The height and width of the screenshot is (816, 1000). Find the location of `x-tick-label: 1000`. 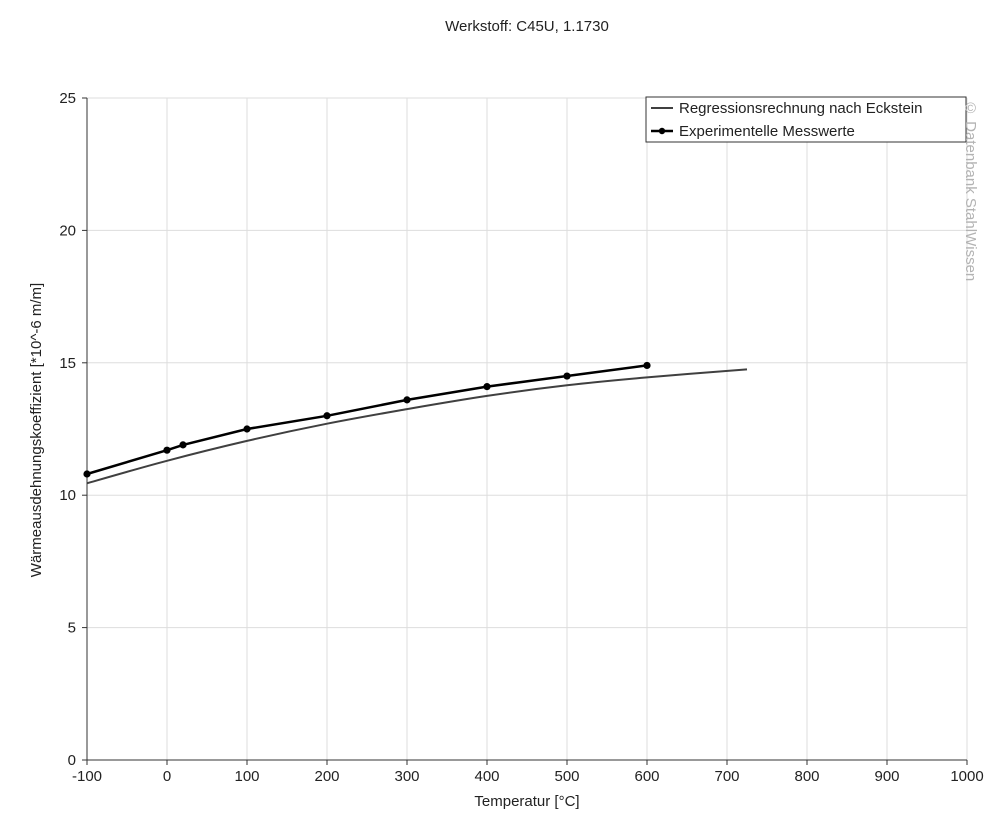

x-tick-label: 1000 is located at coordinates (966, 776).